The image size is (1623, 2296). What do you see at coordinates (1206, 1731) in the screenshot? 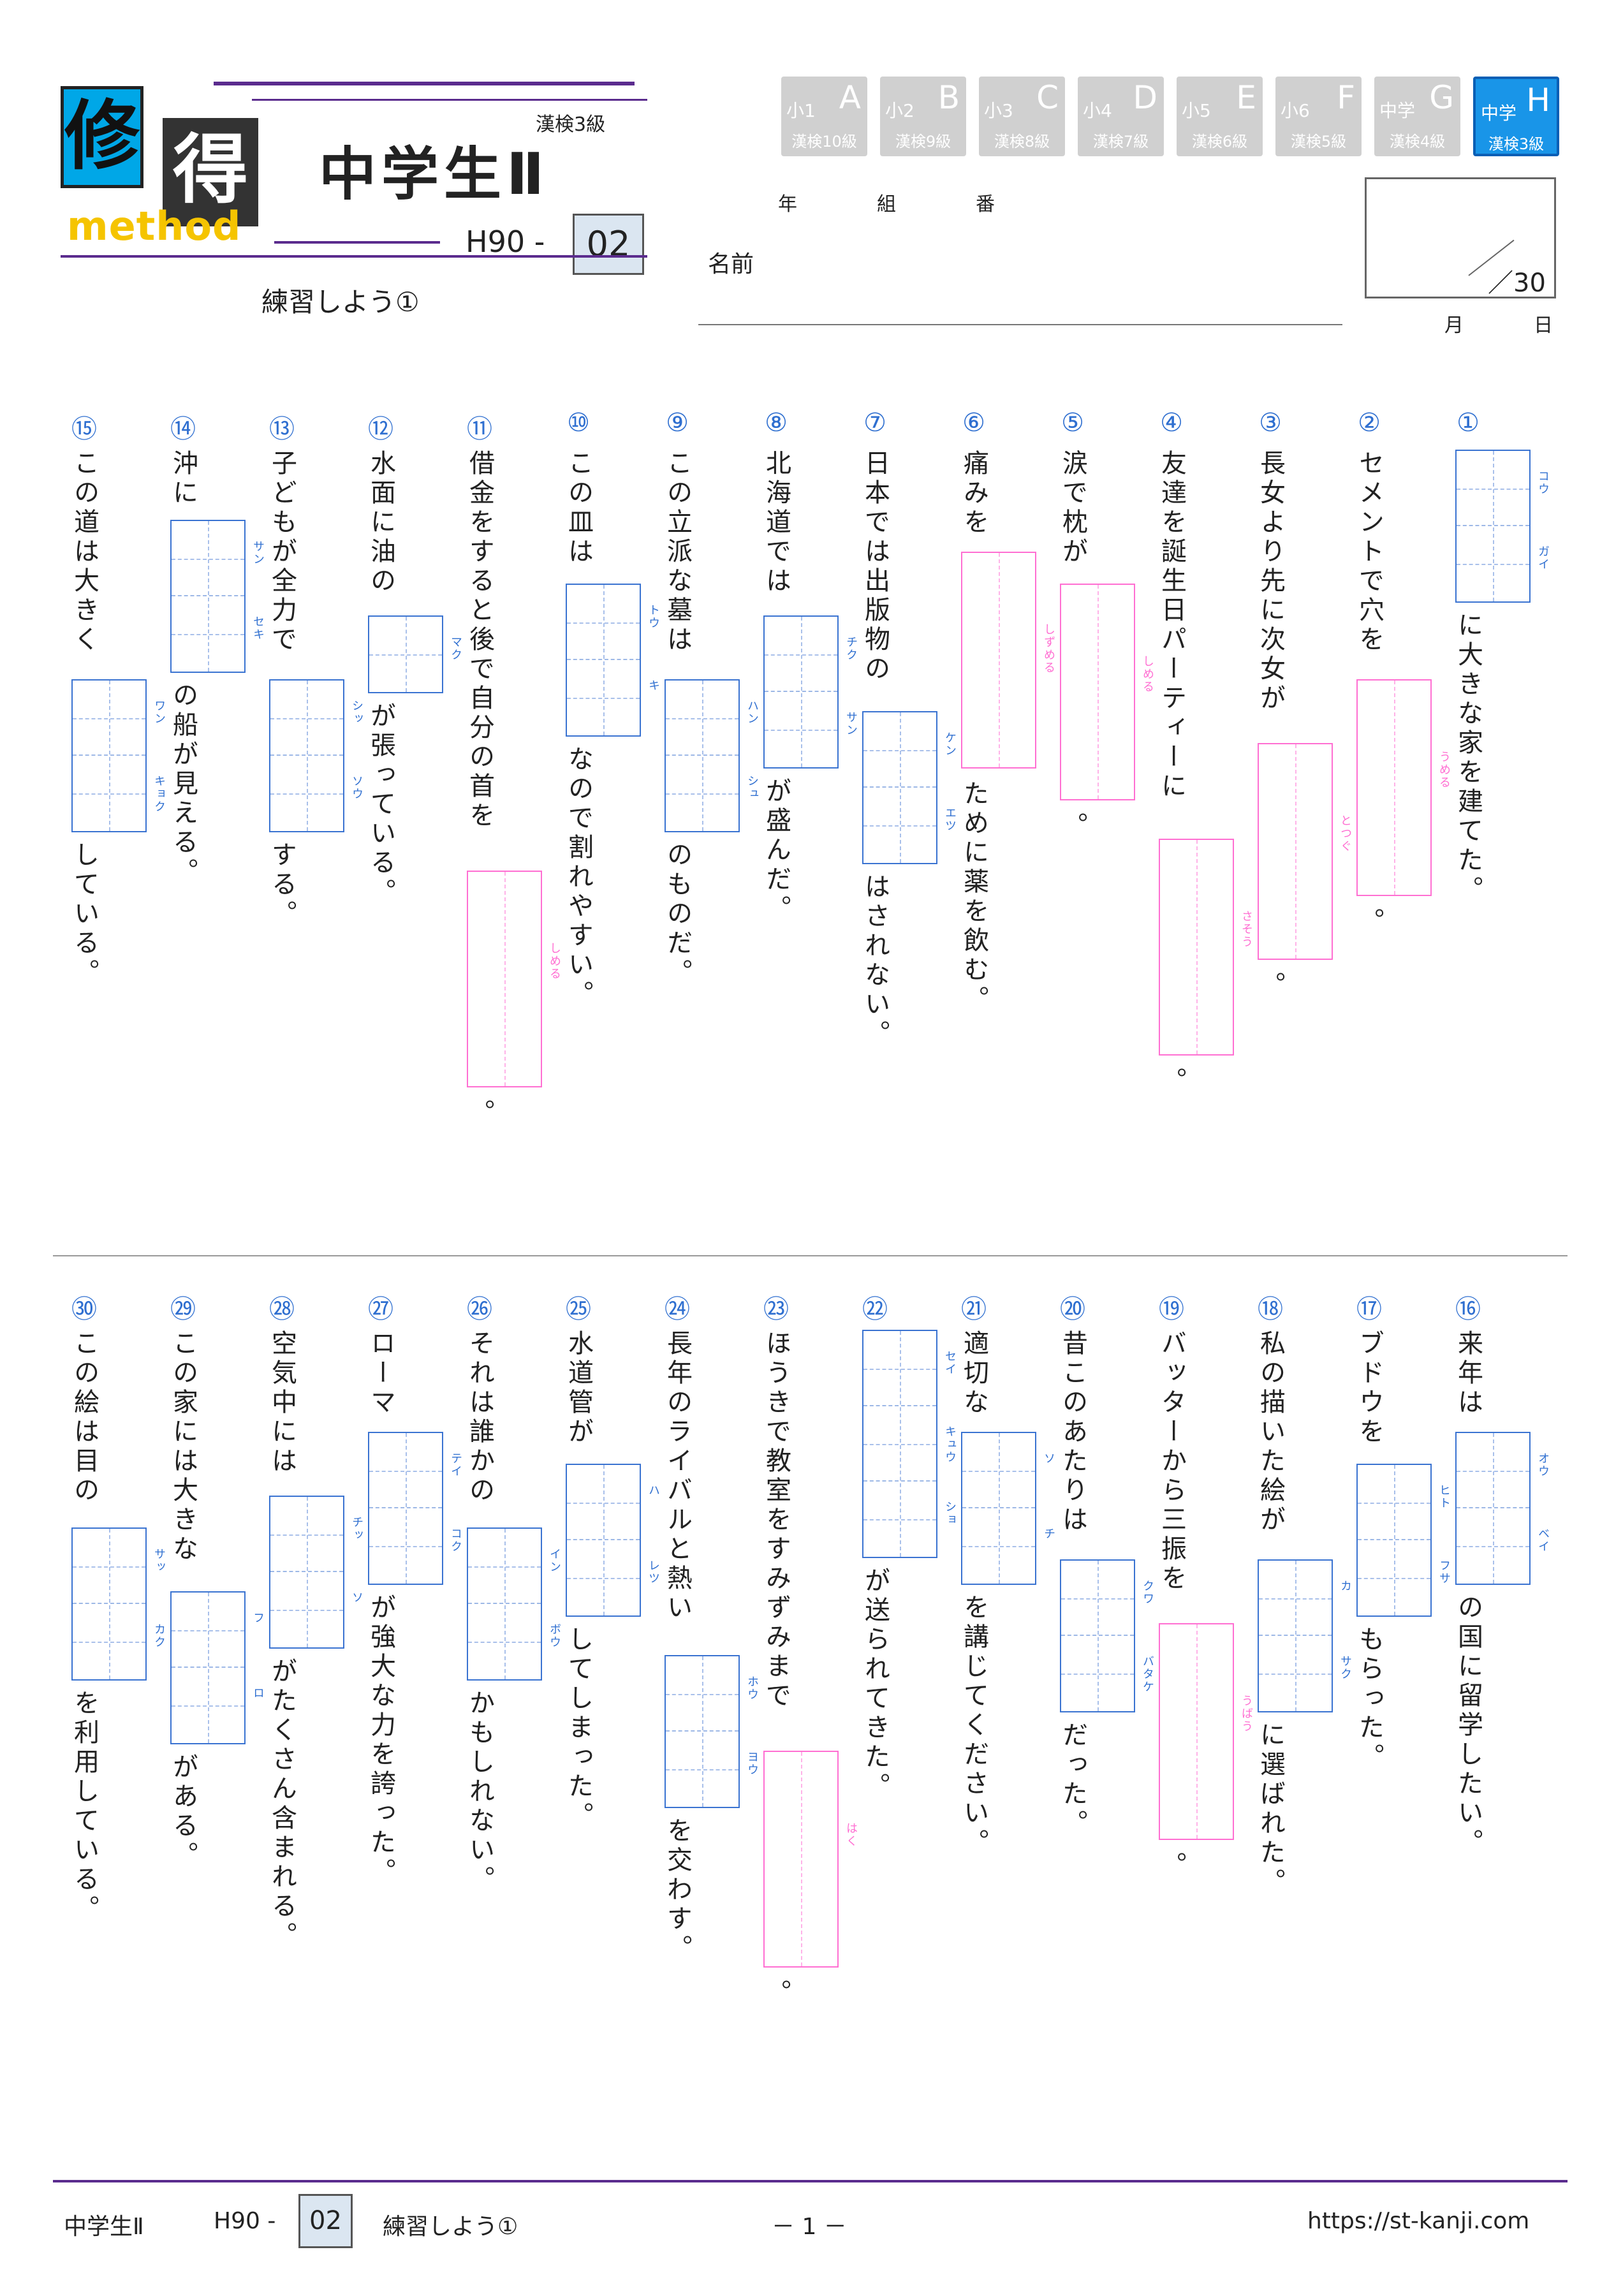
I see `answer-box-hiragana: うばう` at bounding box center [1206, 1731].